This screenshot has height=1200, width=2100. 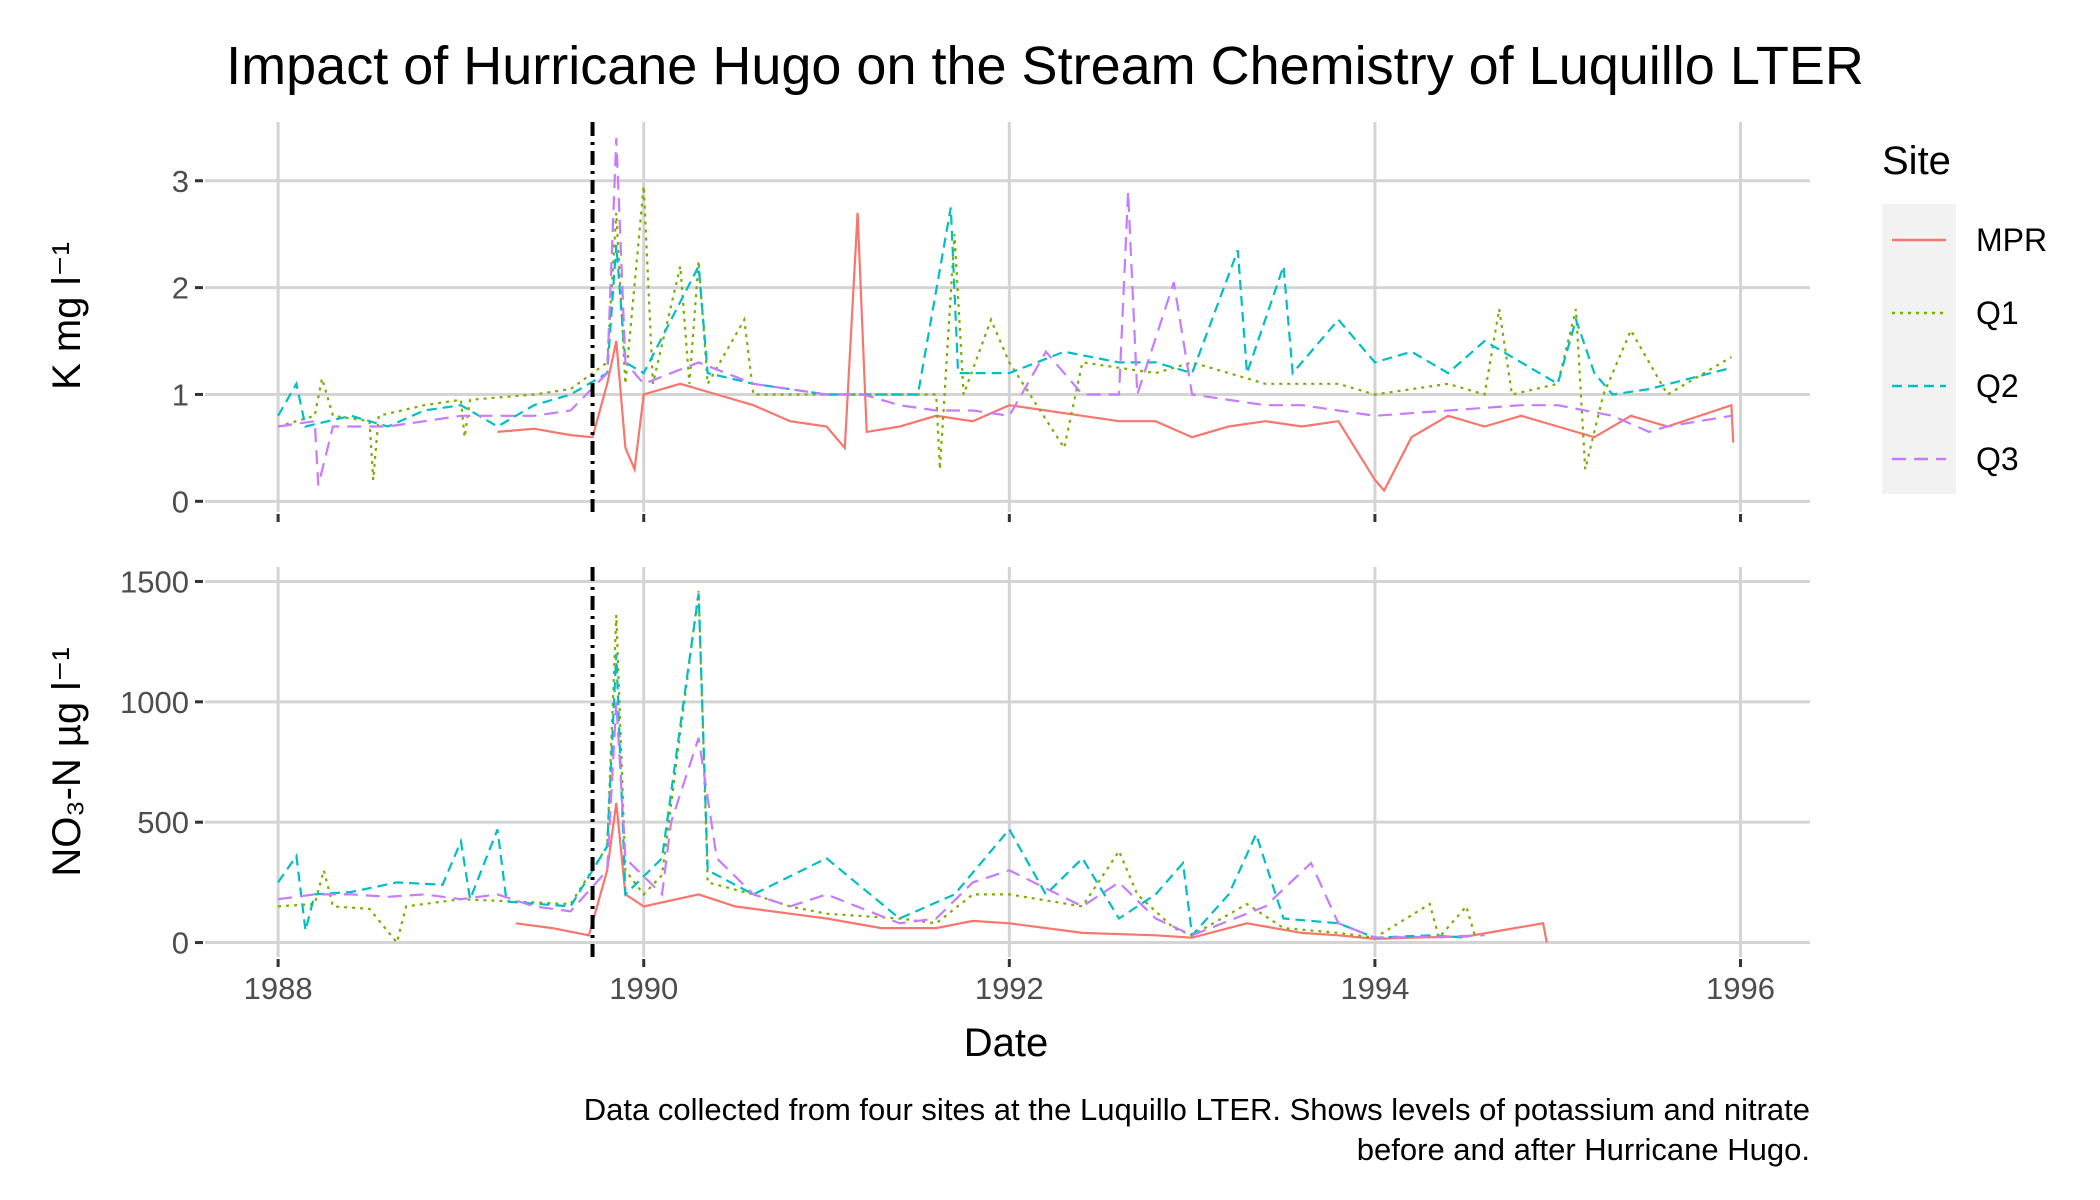 What do you see at coordinates (643, 988) in the screenshot?
I see `x-tick-label-1990: 1990` at bounding box center [643, 988].